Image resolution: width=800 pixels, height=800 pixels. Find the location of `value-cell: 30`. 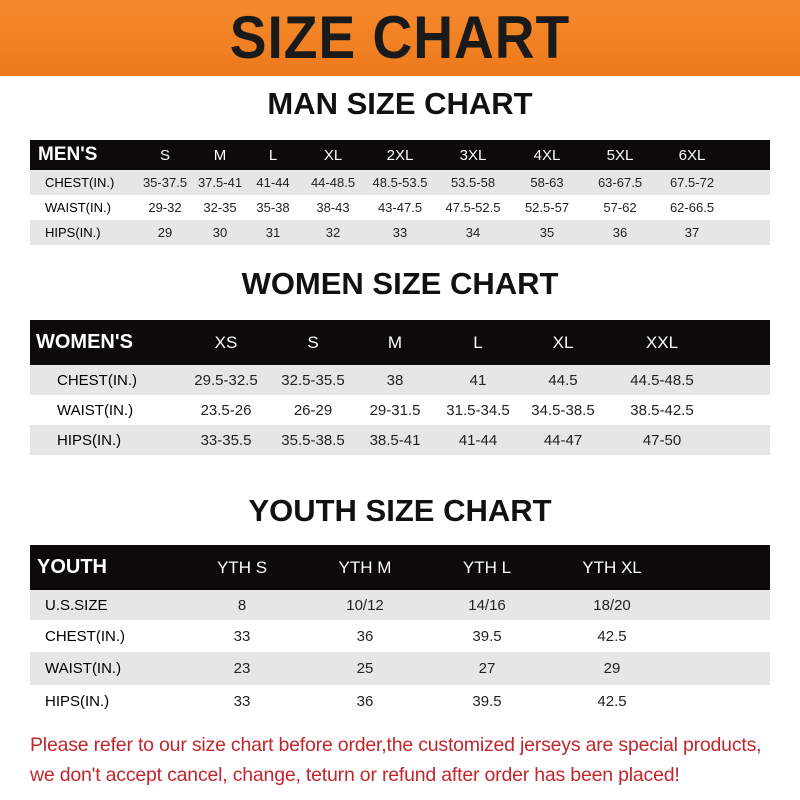

value-cell: 30 is located at coordinates (220, 232).